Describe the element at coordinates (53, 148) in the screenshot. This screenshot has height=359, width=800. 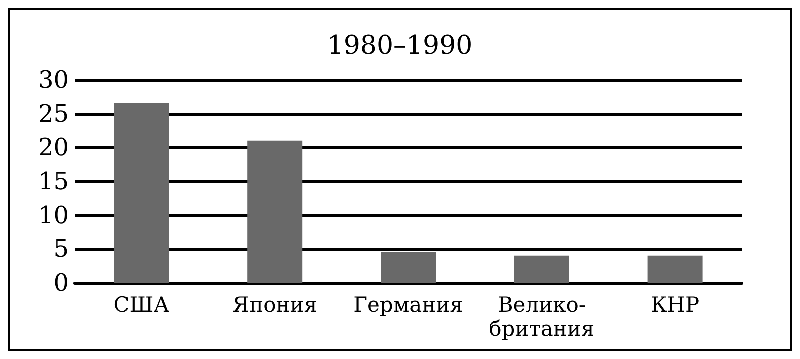
I see `y-tick-label: 20` at that location.